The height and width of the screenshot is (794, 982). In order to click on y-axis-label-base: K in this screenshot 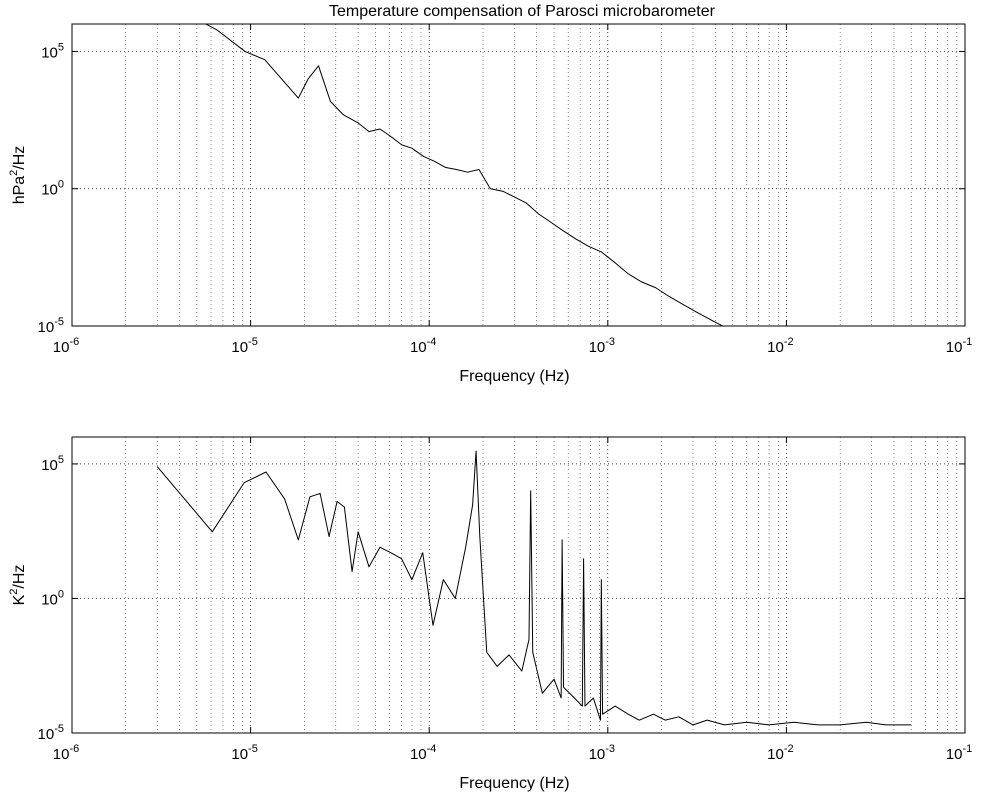, I will do `click(19, 599)`.